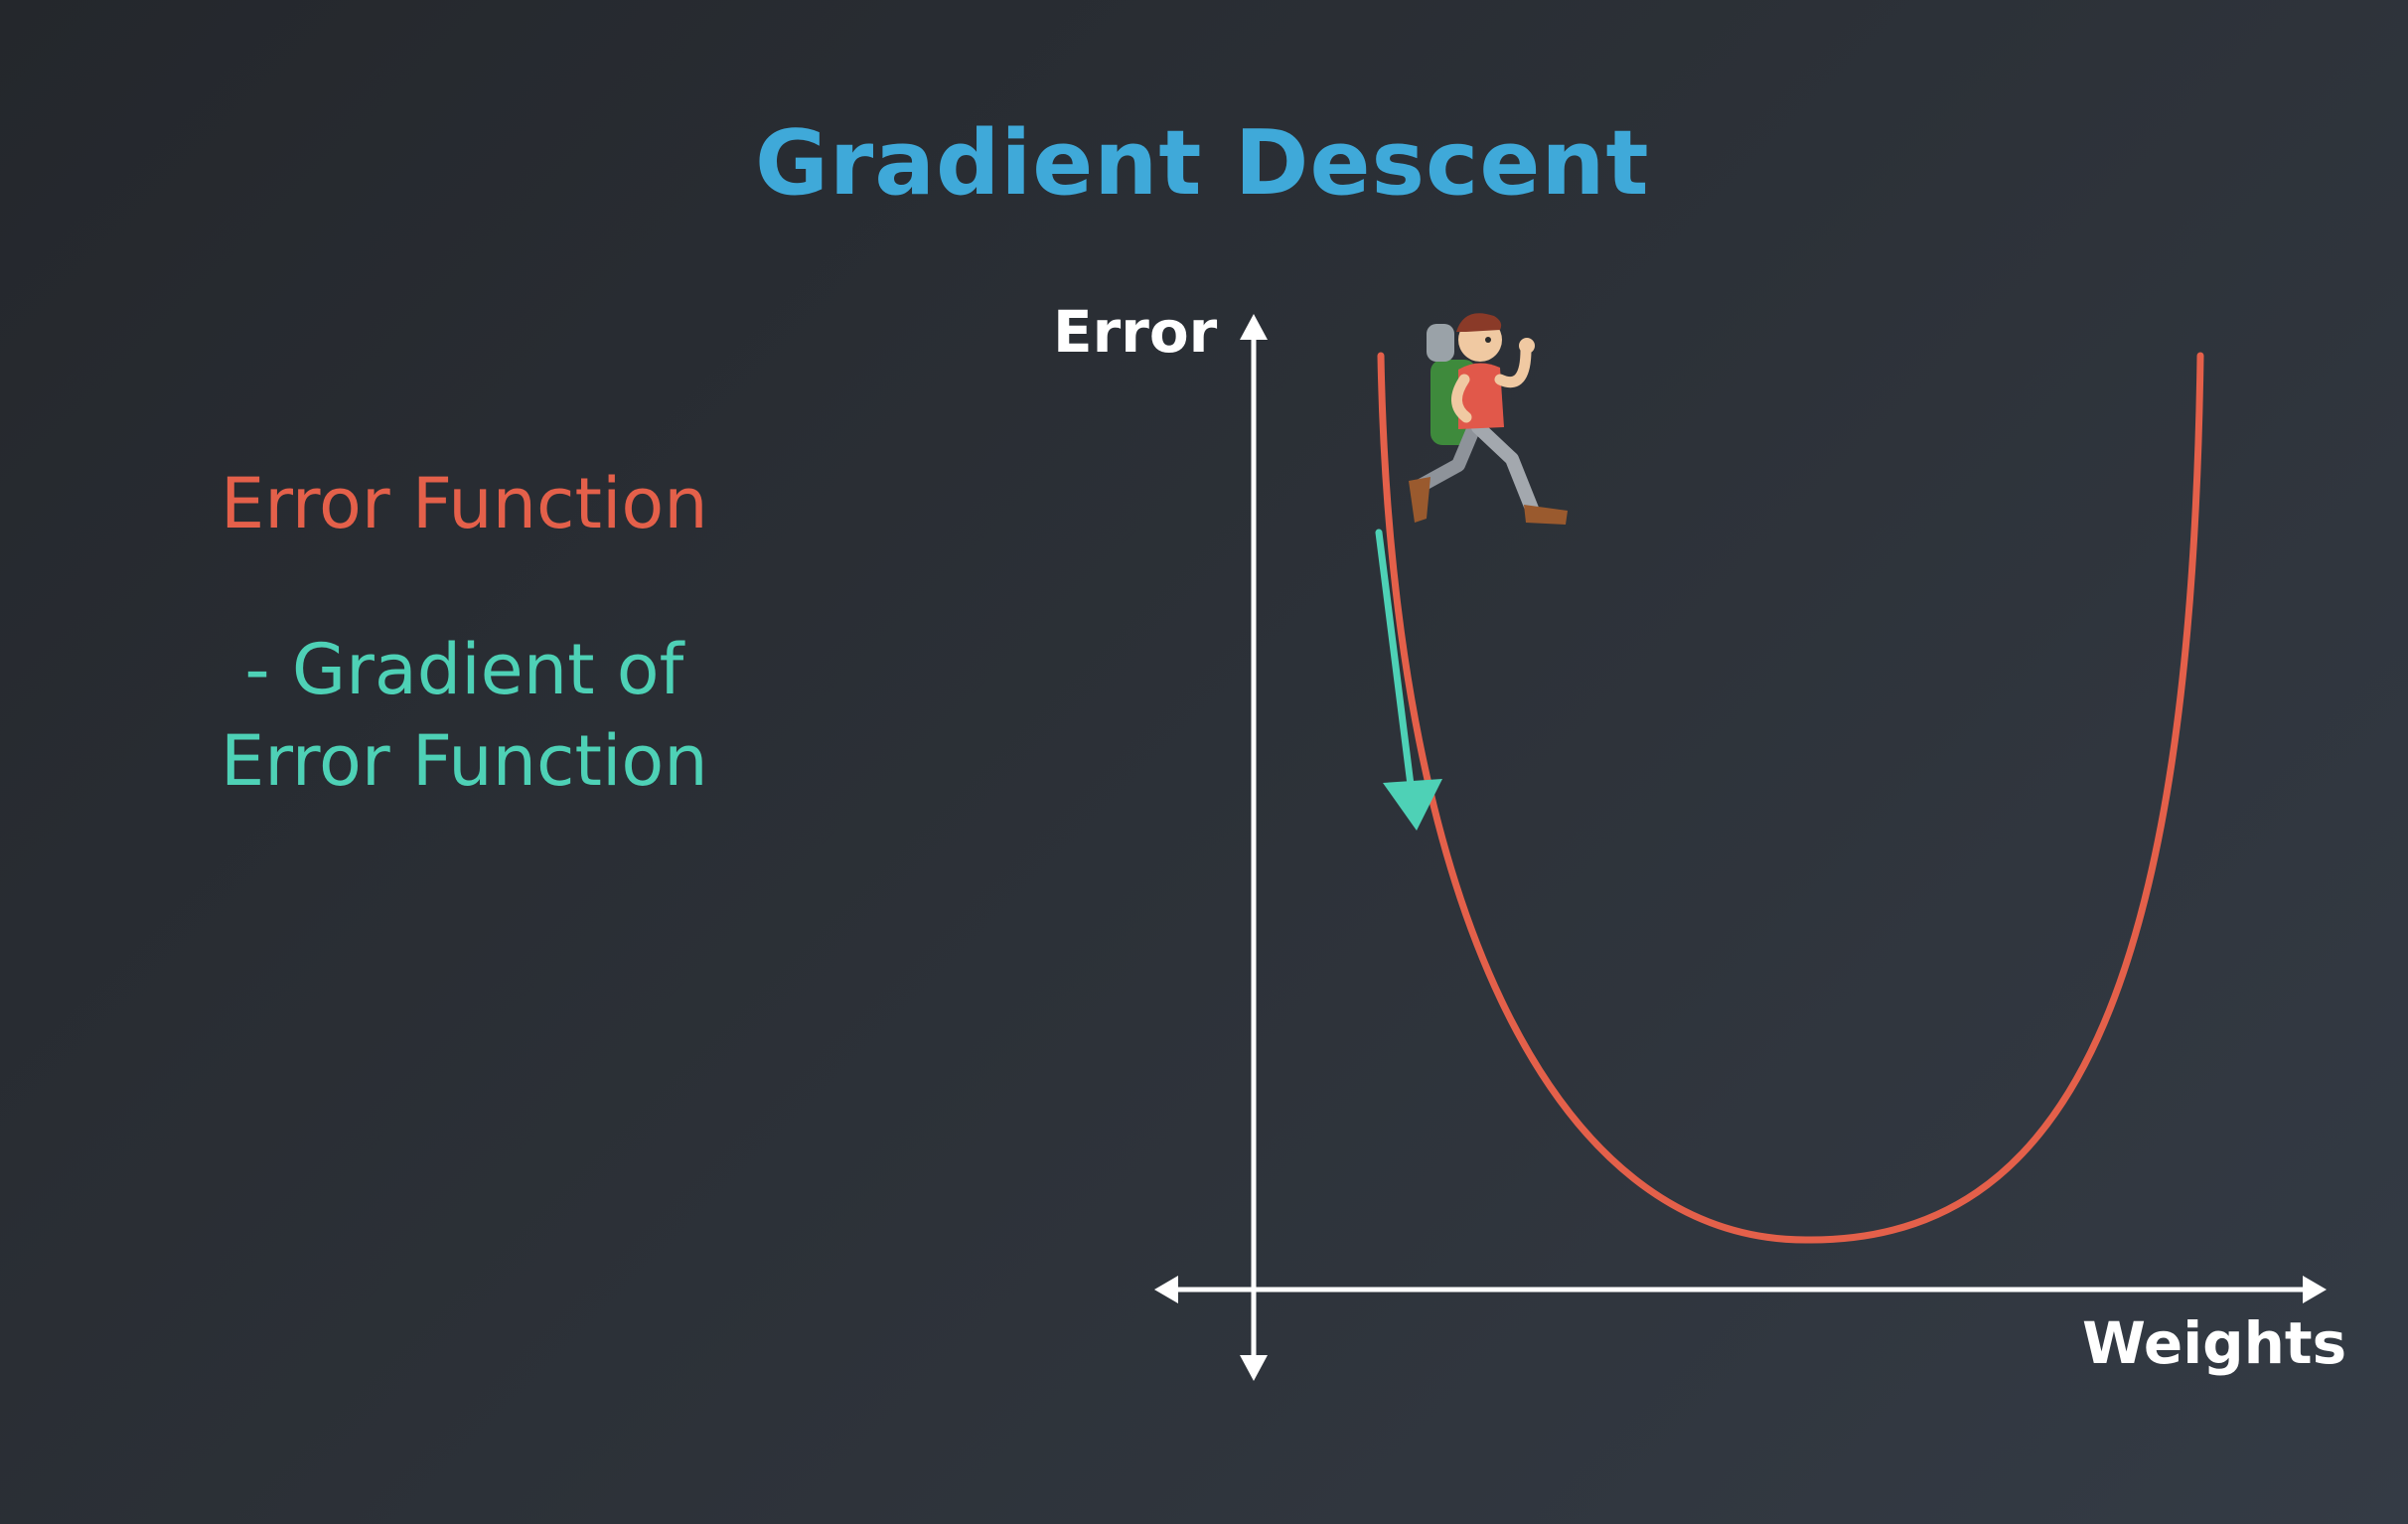 This screenshot has width=2408, height=1524. I want to click on y-axis, so click(1254, 848).